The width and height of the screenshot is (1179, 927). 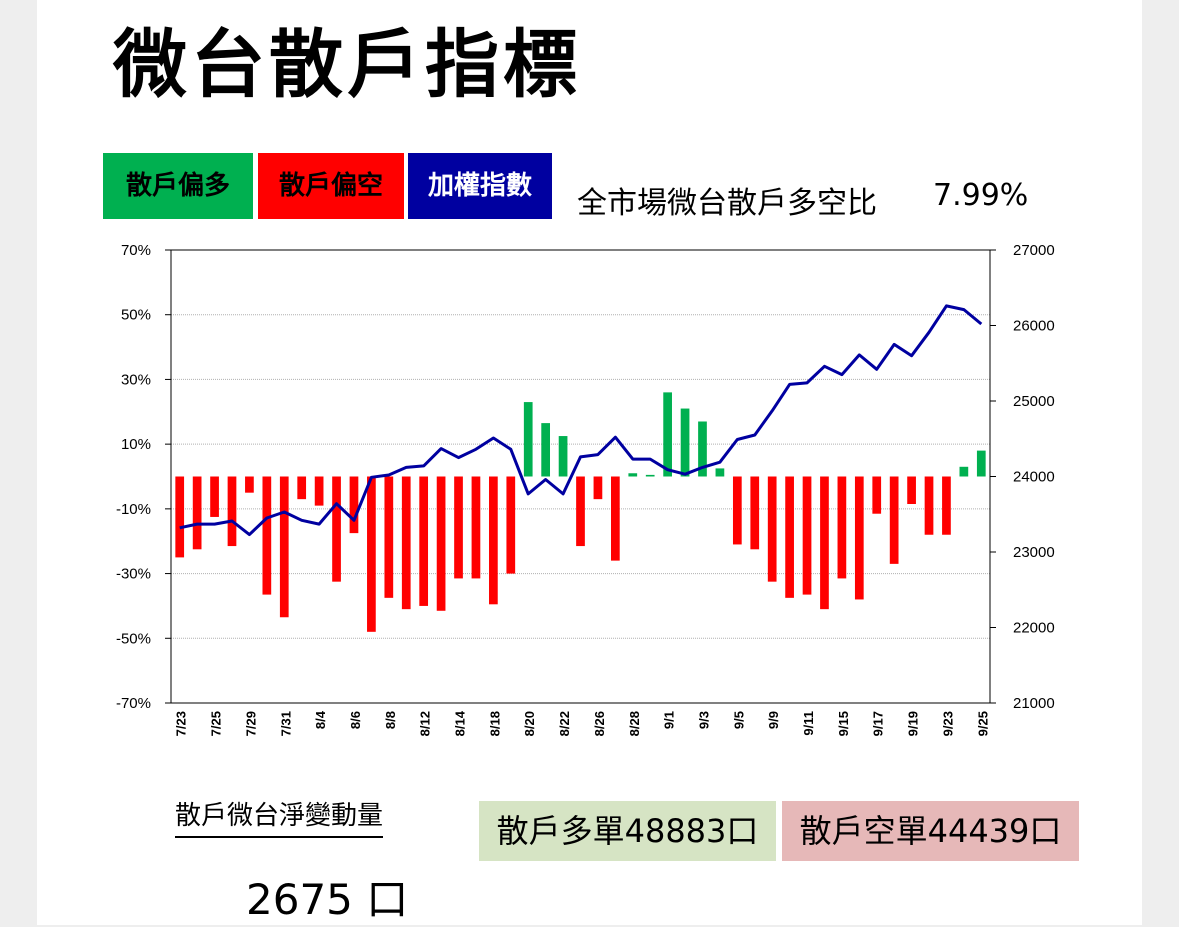 I want to click on left-tick-label: 10%, so click(x=136, y=444).